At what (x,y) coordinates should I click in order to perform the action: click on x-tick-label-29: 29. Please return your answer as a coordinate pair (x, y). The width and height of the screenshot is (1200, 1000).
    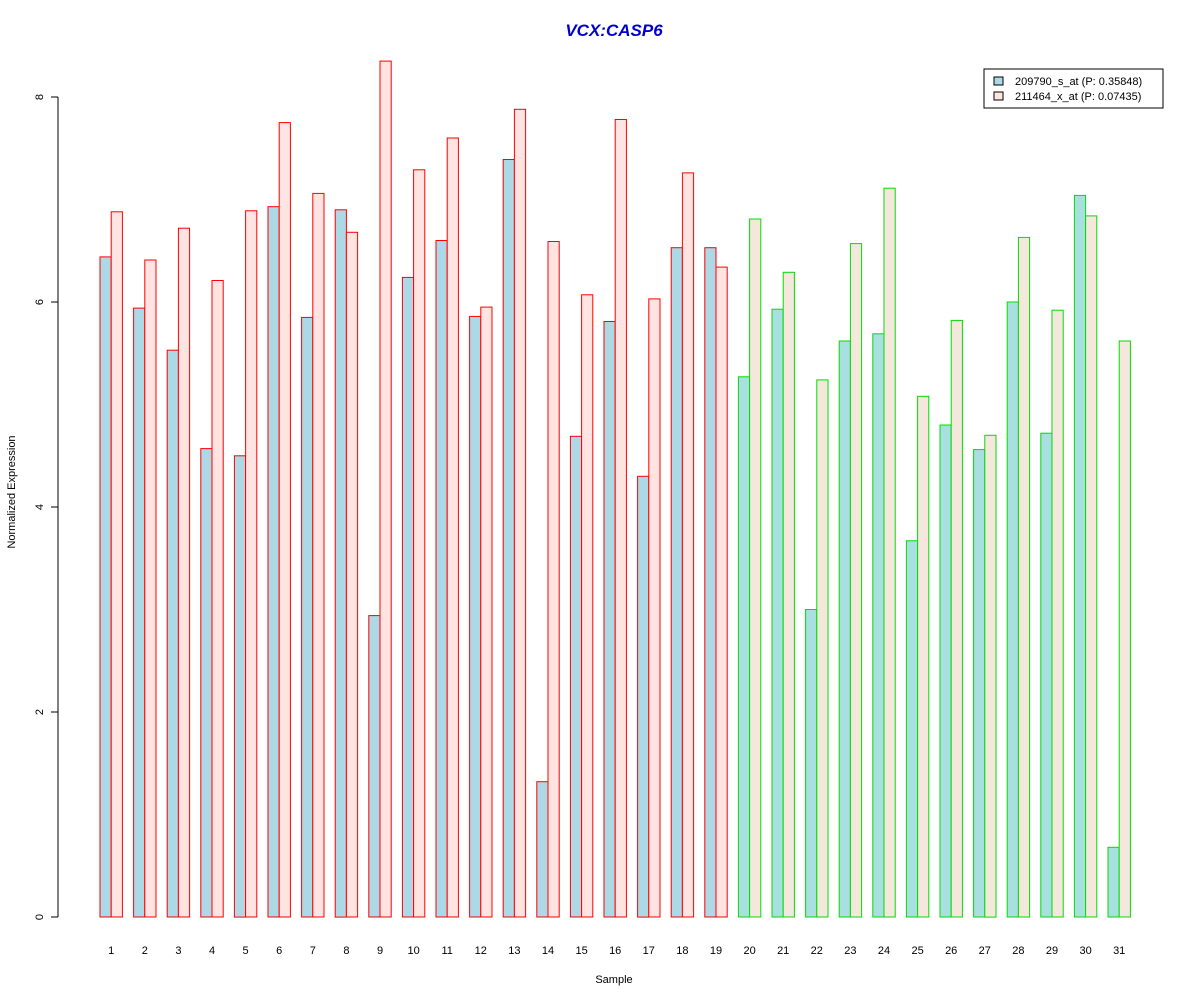
    Looking at the image, I should click on (1052, 951).